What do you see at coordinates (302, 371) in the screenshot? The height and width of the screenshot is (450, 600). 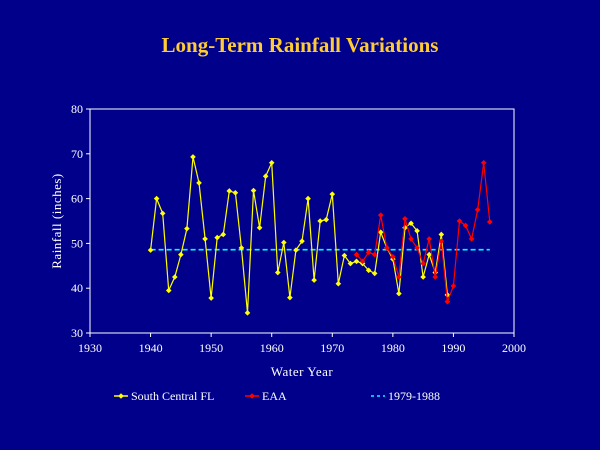 I see `x-axis-label: Water Year` at bounding box center [302, 371].